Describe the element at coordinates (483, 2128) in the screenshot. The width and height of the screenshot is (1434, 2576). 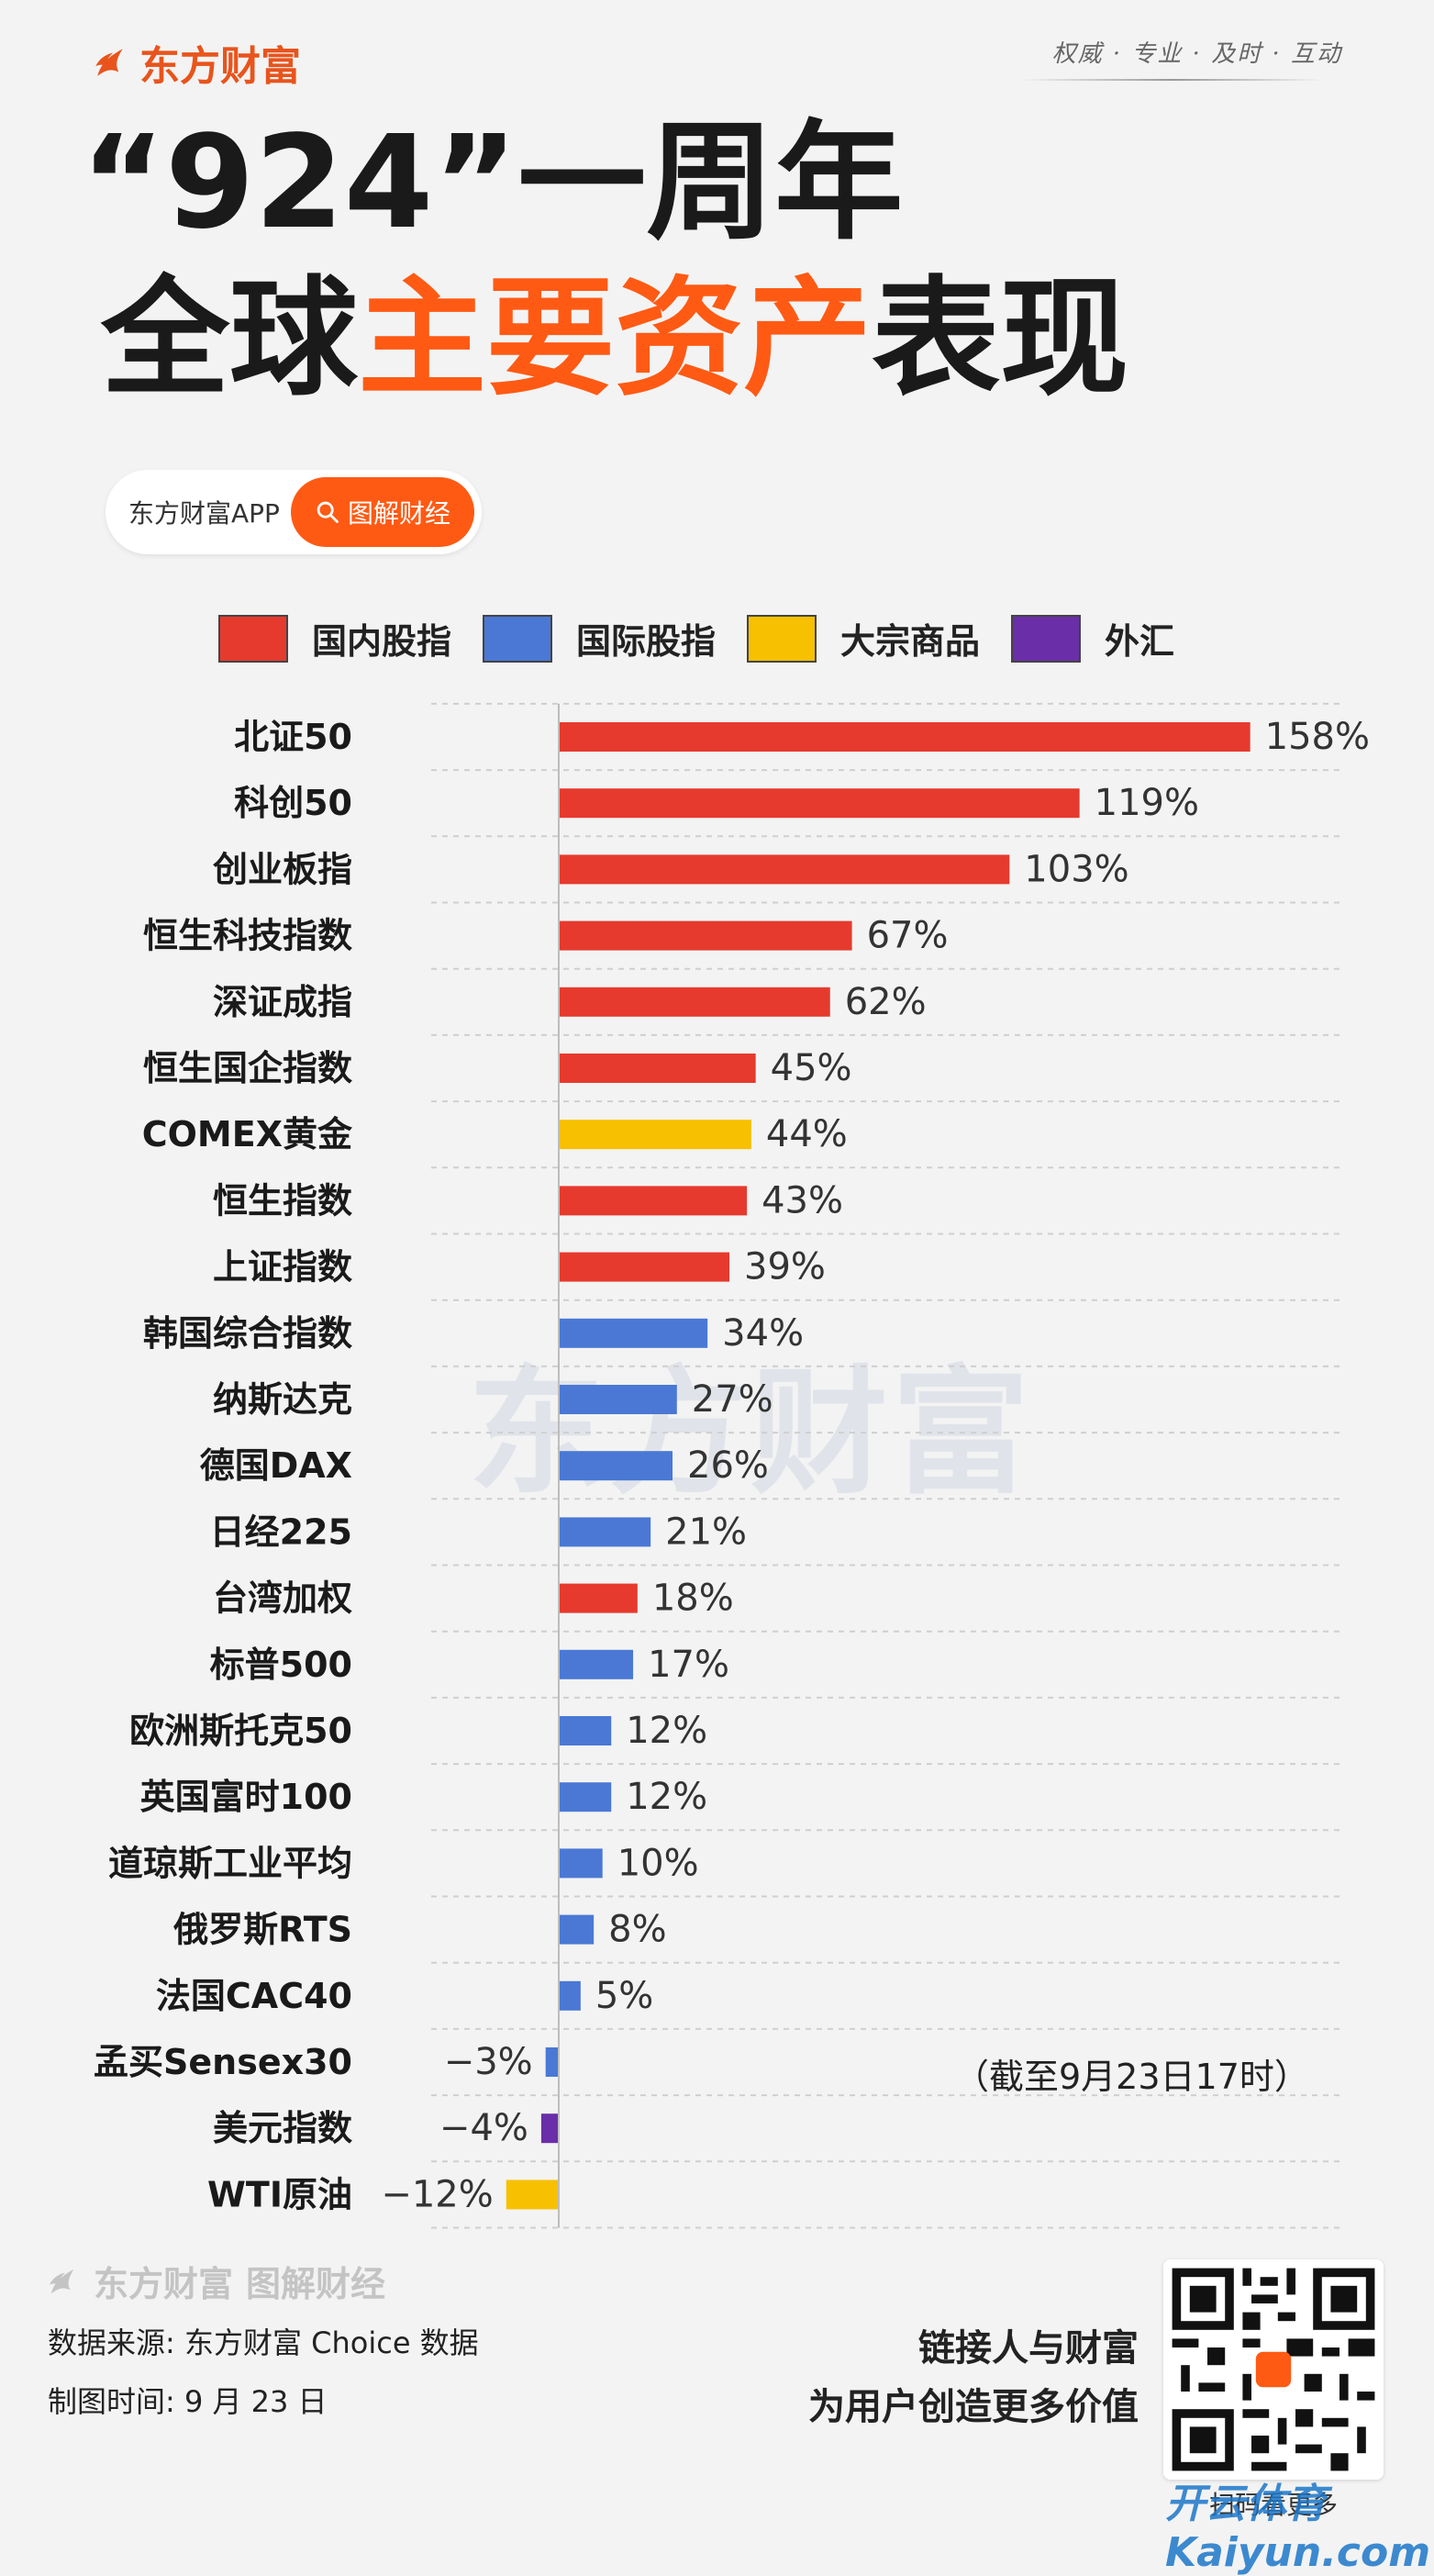
I see `value-label: −4%` at that location.